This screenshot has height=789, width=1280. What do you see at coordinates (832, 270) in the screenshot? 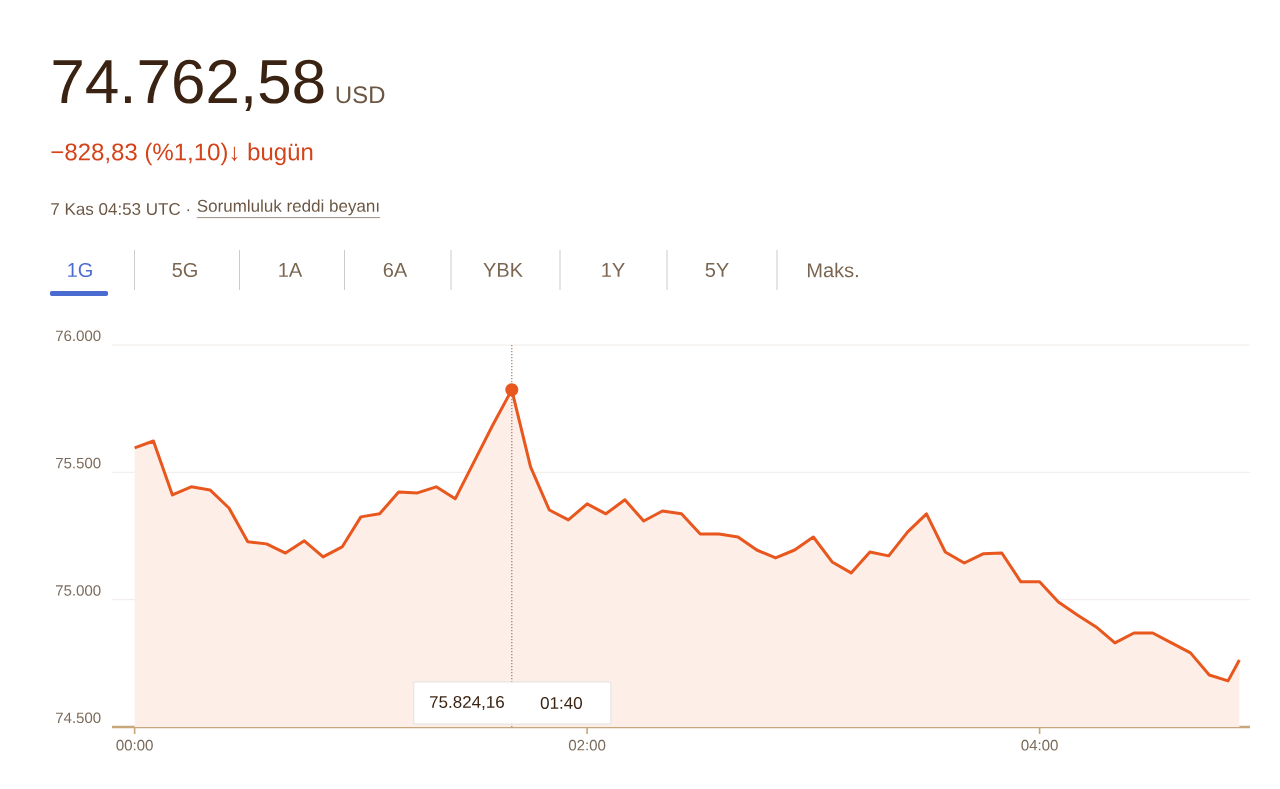
I see `text: Maks.` at bounding box center [832, 270].